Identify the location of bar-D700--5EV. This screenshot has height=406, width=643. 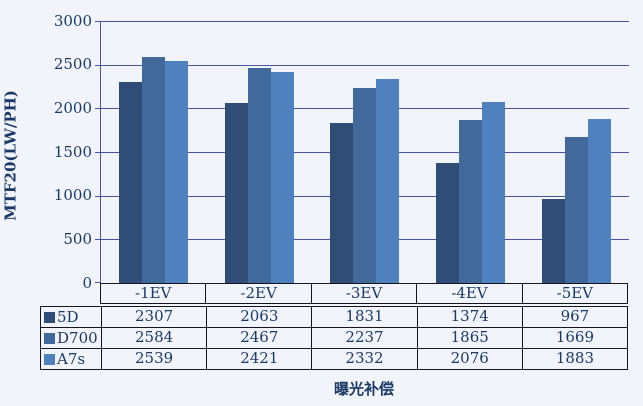
(576, 210).